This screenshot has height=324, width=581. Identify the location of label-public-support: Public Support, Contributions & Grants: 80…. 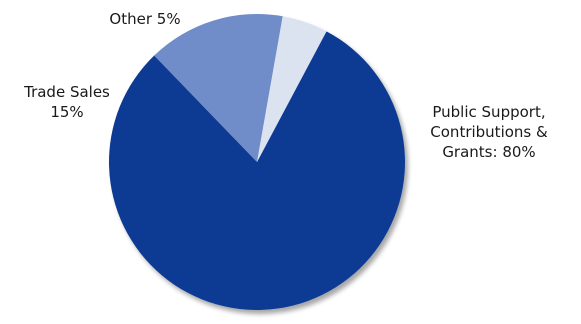
(489, 132).